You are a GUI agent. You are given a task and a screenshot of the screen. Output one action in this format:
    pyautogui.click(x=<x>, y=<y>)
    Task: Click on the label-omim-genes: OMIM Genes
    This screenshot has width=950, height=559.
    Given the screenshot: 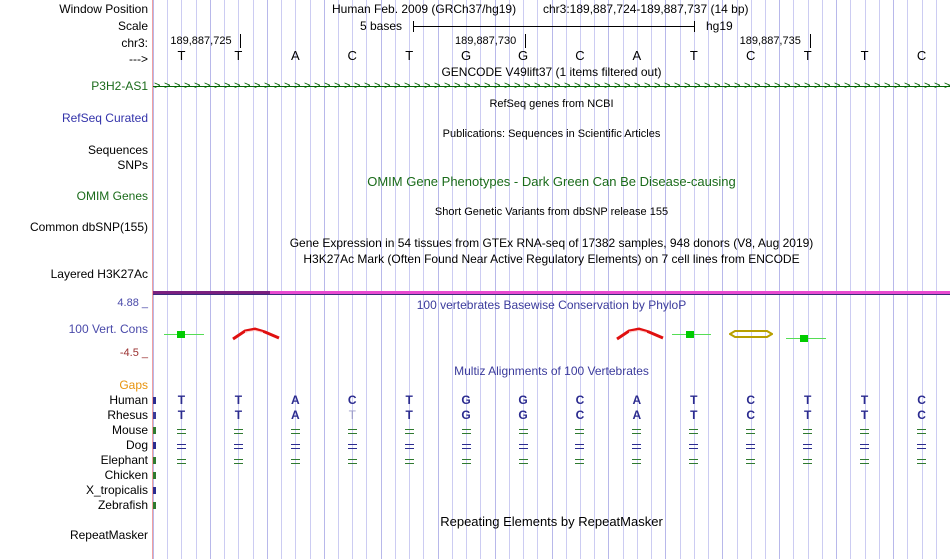 What is the action you would take?
    pyautogui.click(x=112, y=196)
    